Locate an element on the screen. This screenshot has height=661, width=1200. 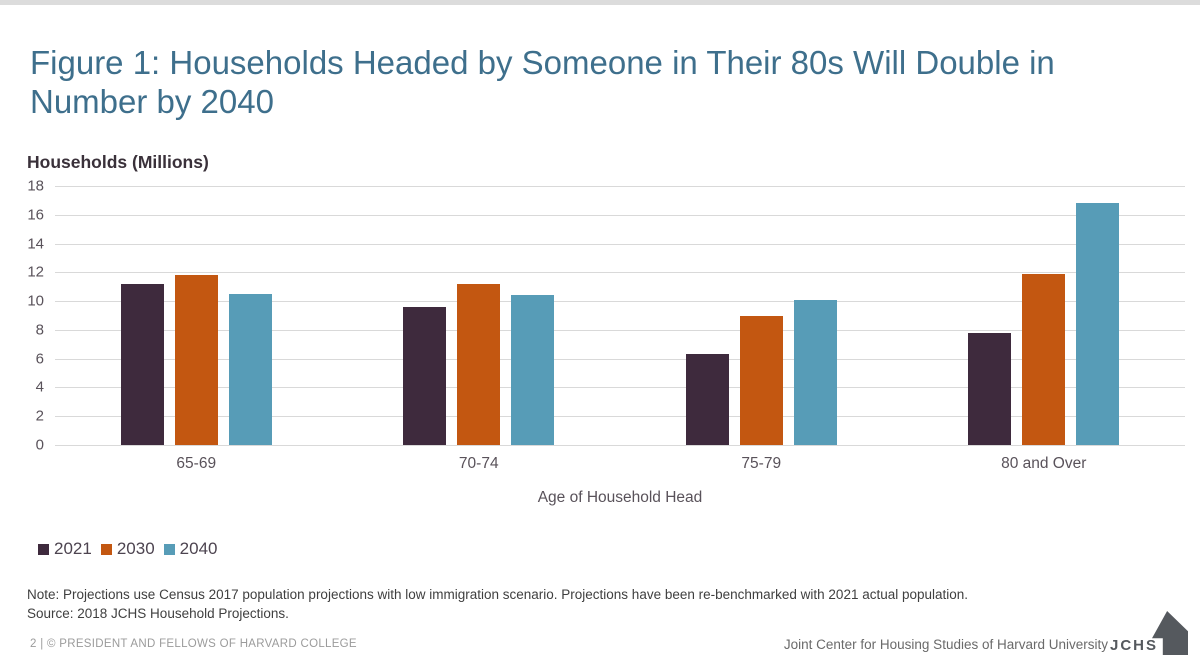
x-axis-category-labels: 65-69 70-74 75-79 80 and Over is located at coordinates (620, 464).